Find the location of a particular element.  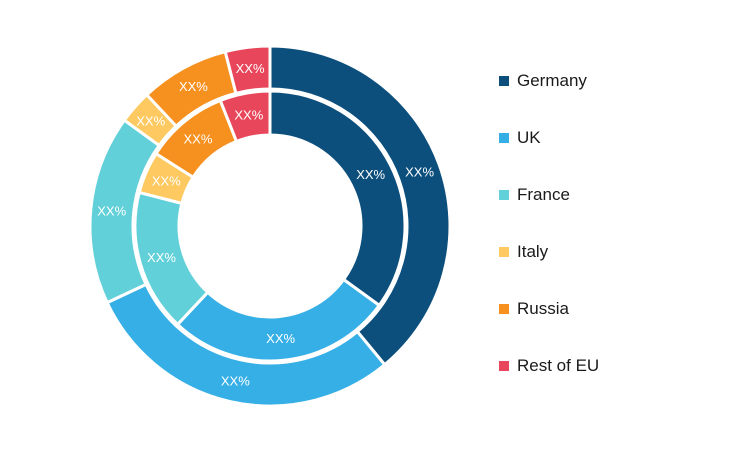

legend: Germany UK France Italy Russia Rest of EU is located at coordinates (549, 241).